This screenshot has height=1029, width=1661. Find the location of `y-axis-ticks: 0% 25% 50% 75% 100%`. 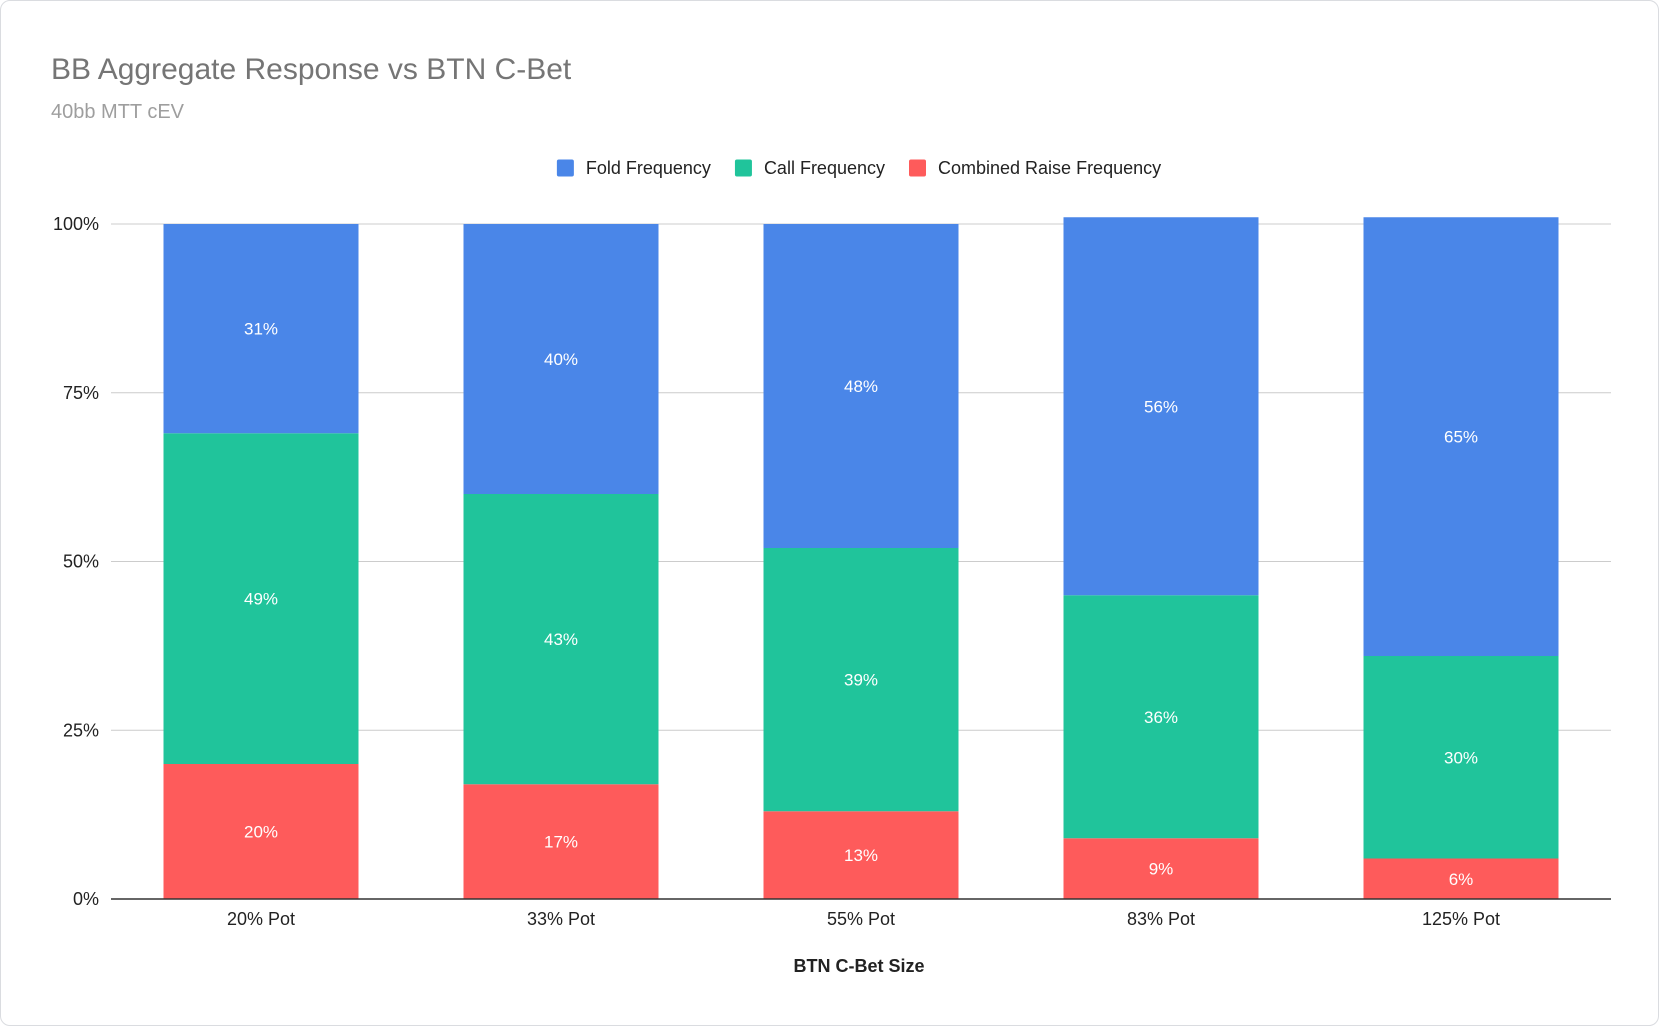

y-axis-ticks: 0% 25% 50% 75% 100% is located at coordinates (76, 561).